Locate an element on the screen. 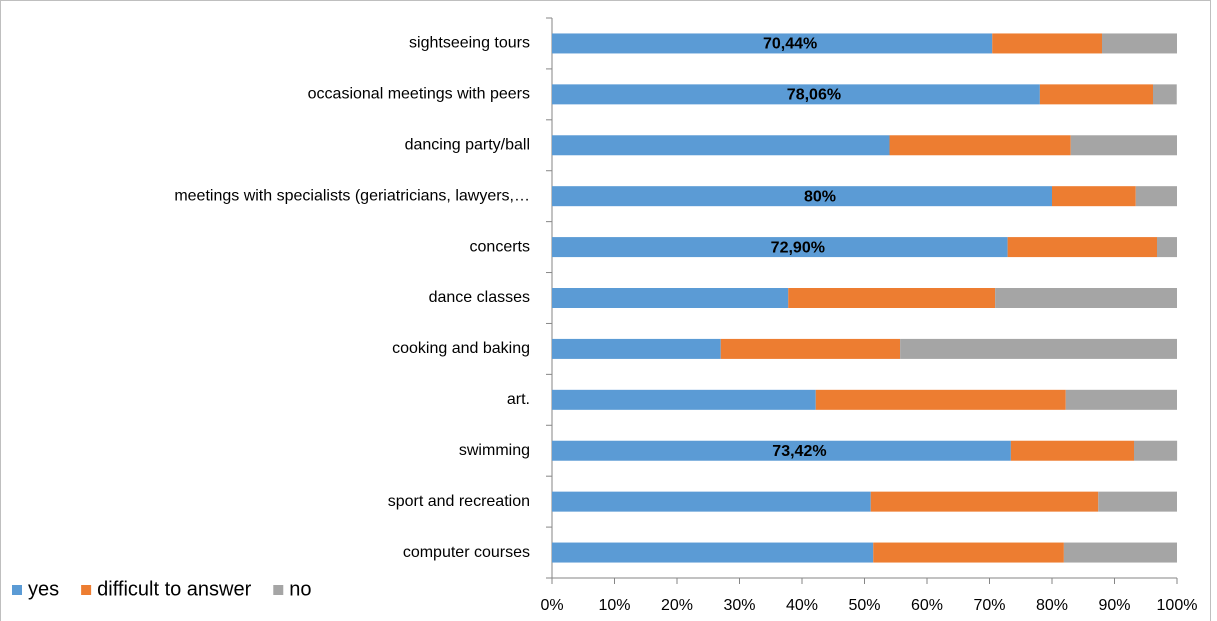  legend-label: difficult to answer is located at coordinates (174, 589).